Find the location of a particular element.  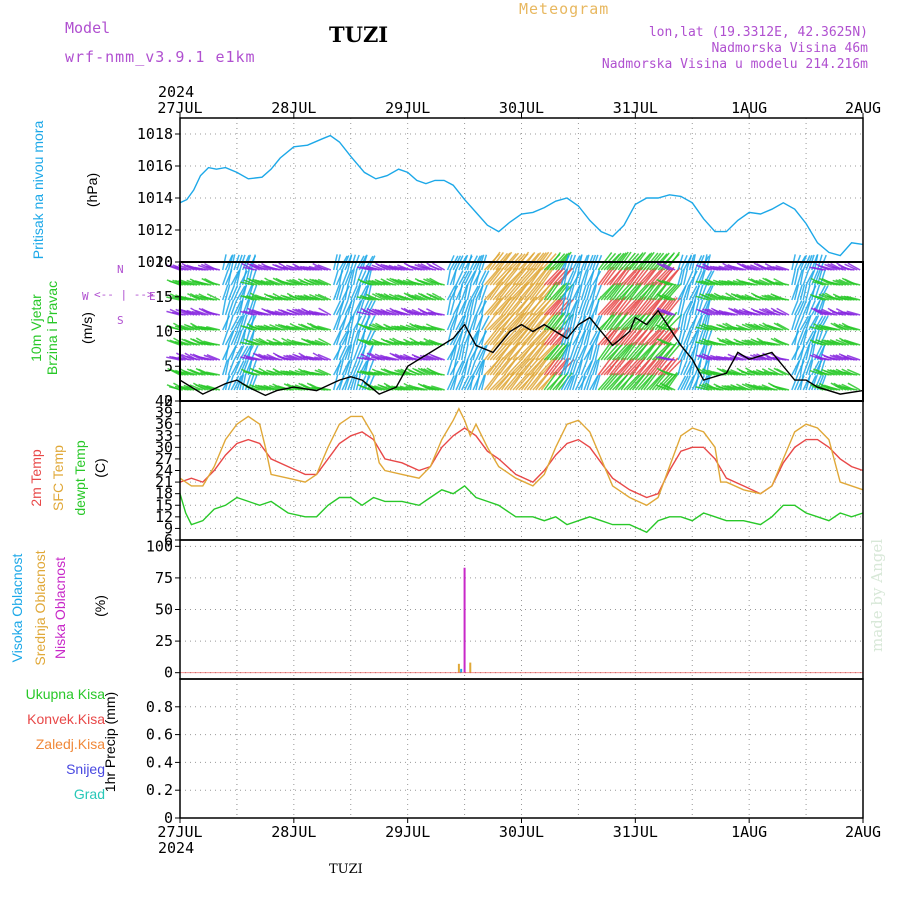

y-tick-label: 1016 is located at coordinates (155, 166).